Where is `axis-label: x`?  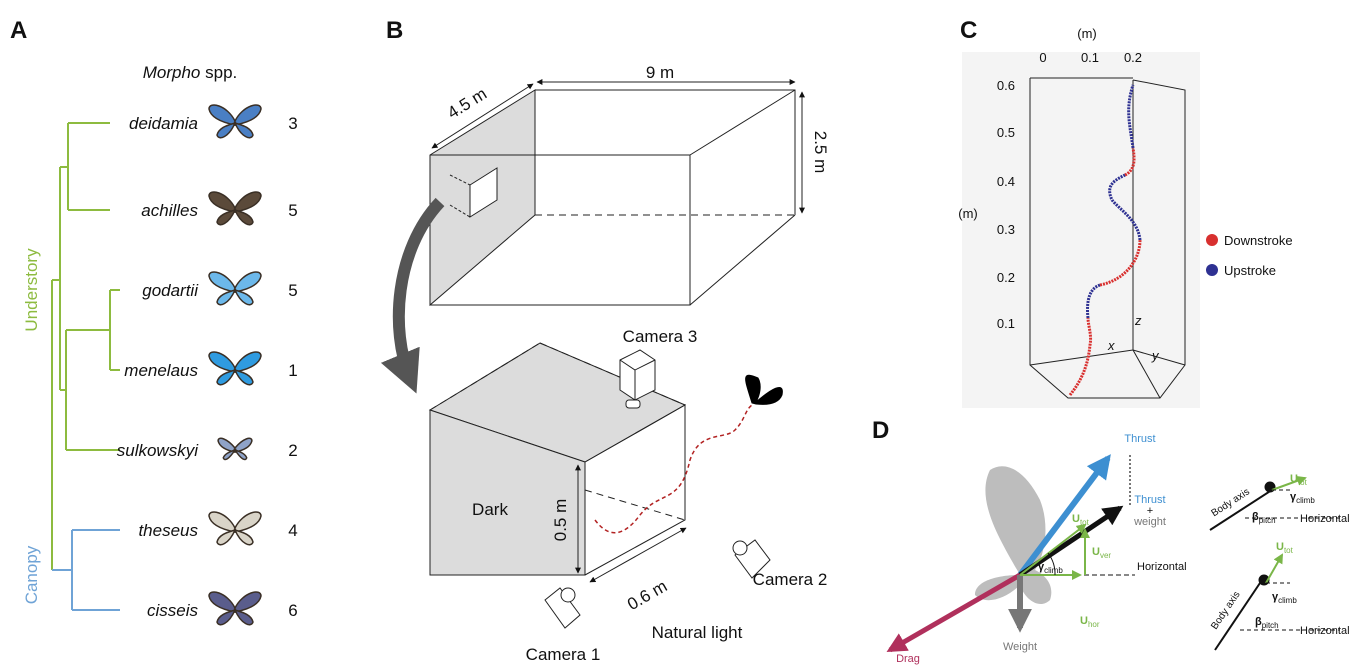
axis-label: x is located at coordinates (1111, 345).